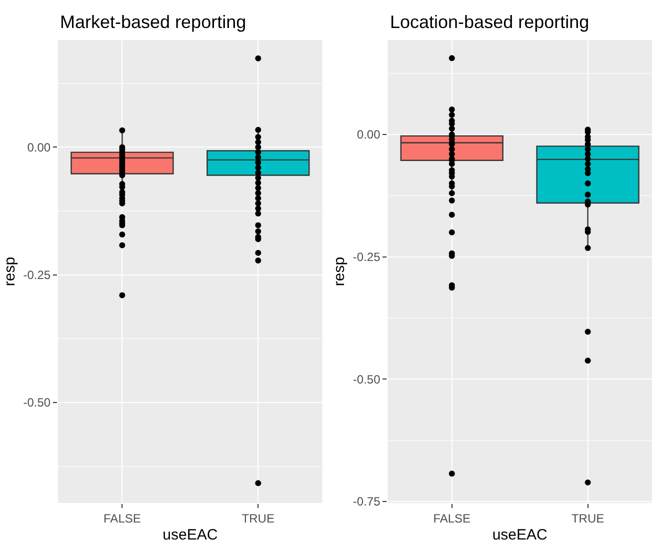  Describe the element at coordinates (490, 22) in the screenshot. I see `chart-title: Location-based reporting` at that location.